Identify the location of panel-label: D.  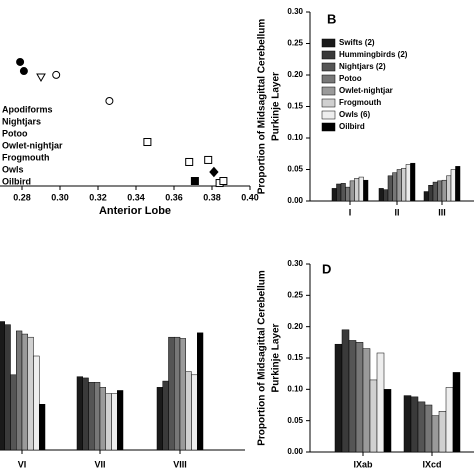
(326, 268).